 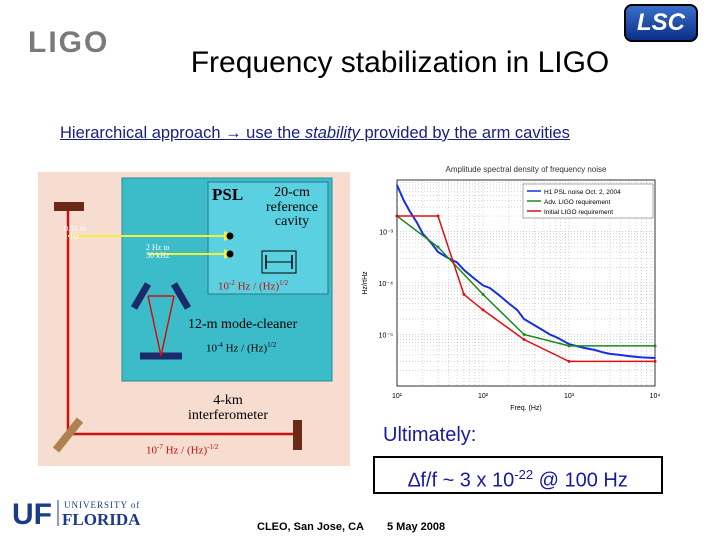 I want to click on ifo-noise-base: 10, so click(x=151, y=450).